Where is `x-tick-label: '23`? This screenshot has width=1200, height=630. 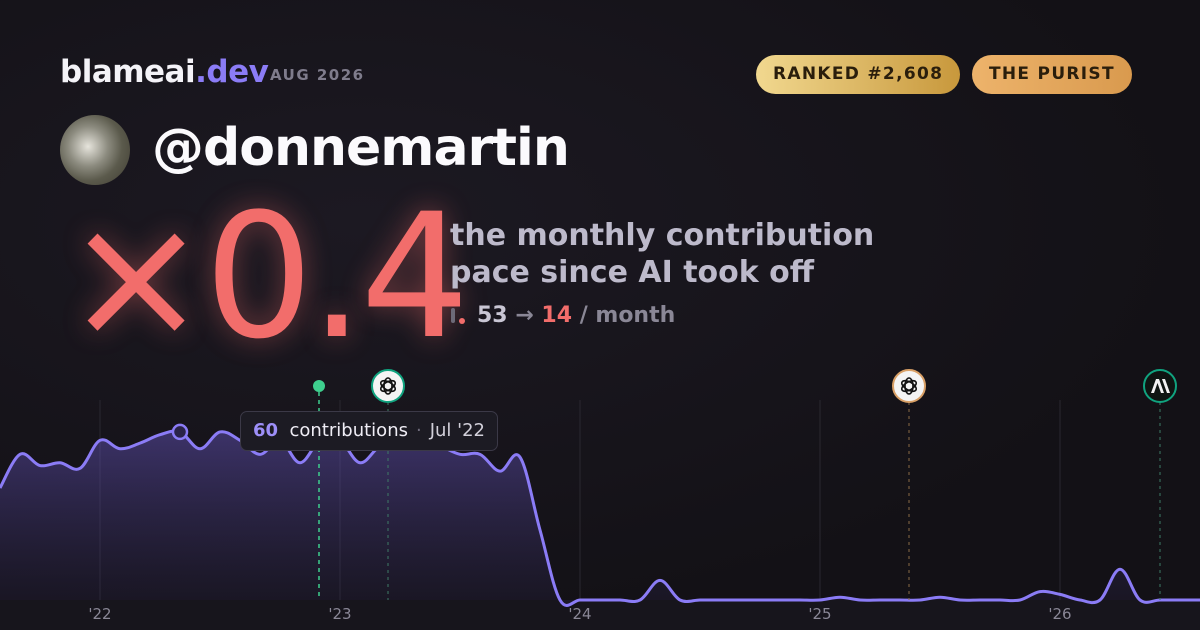
x-tick-label: '23 is located at coordinates (339, 614).